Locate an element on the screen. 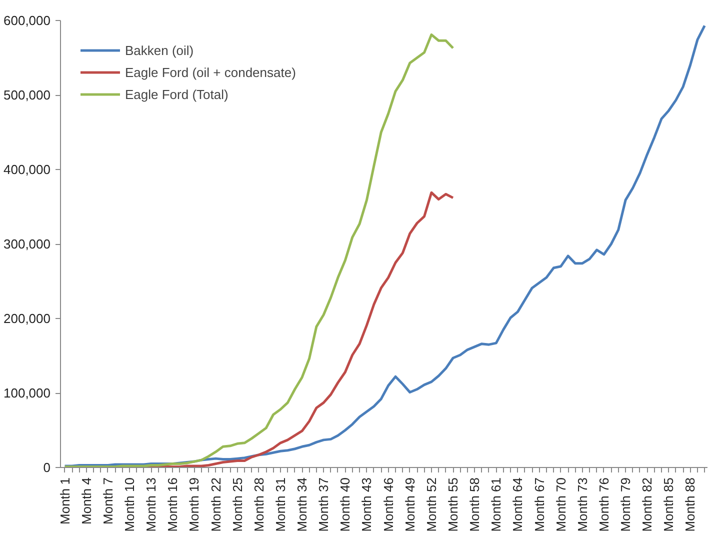  x-tick-label: Month 67 is located at coordinates (539, 505).